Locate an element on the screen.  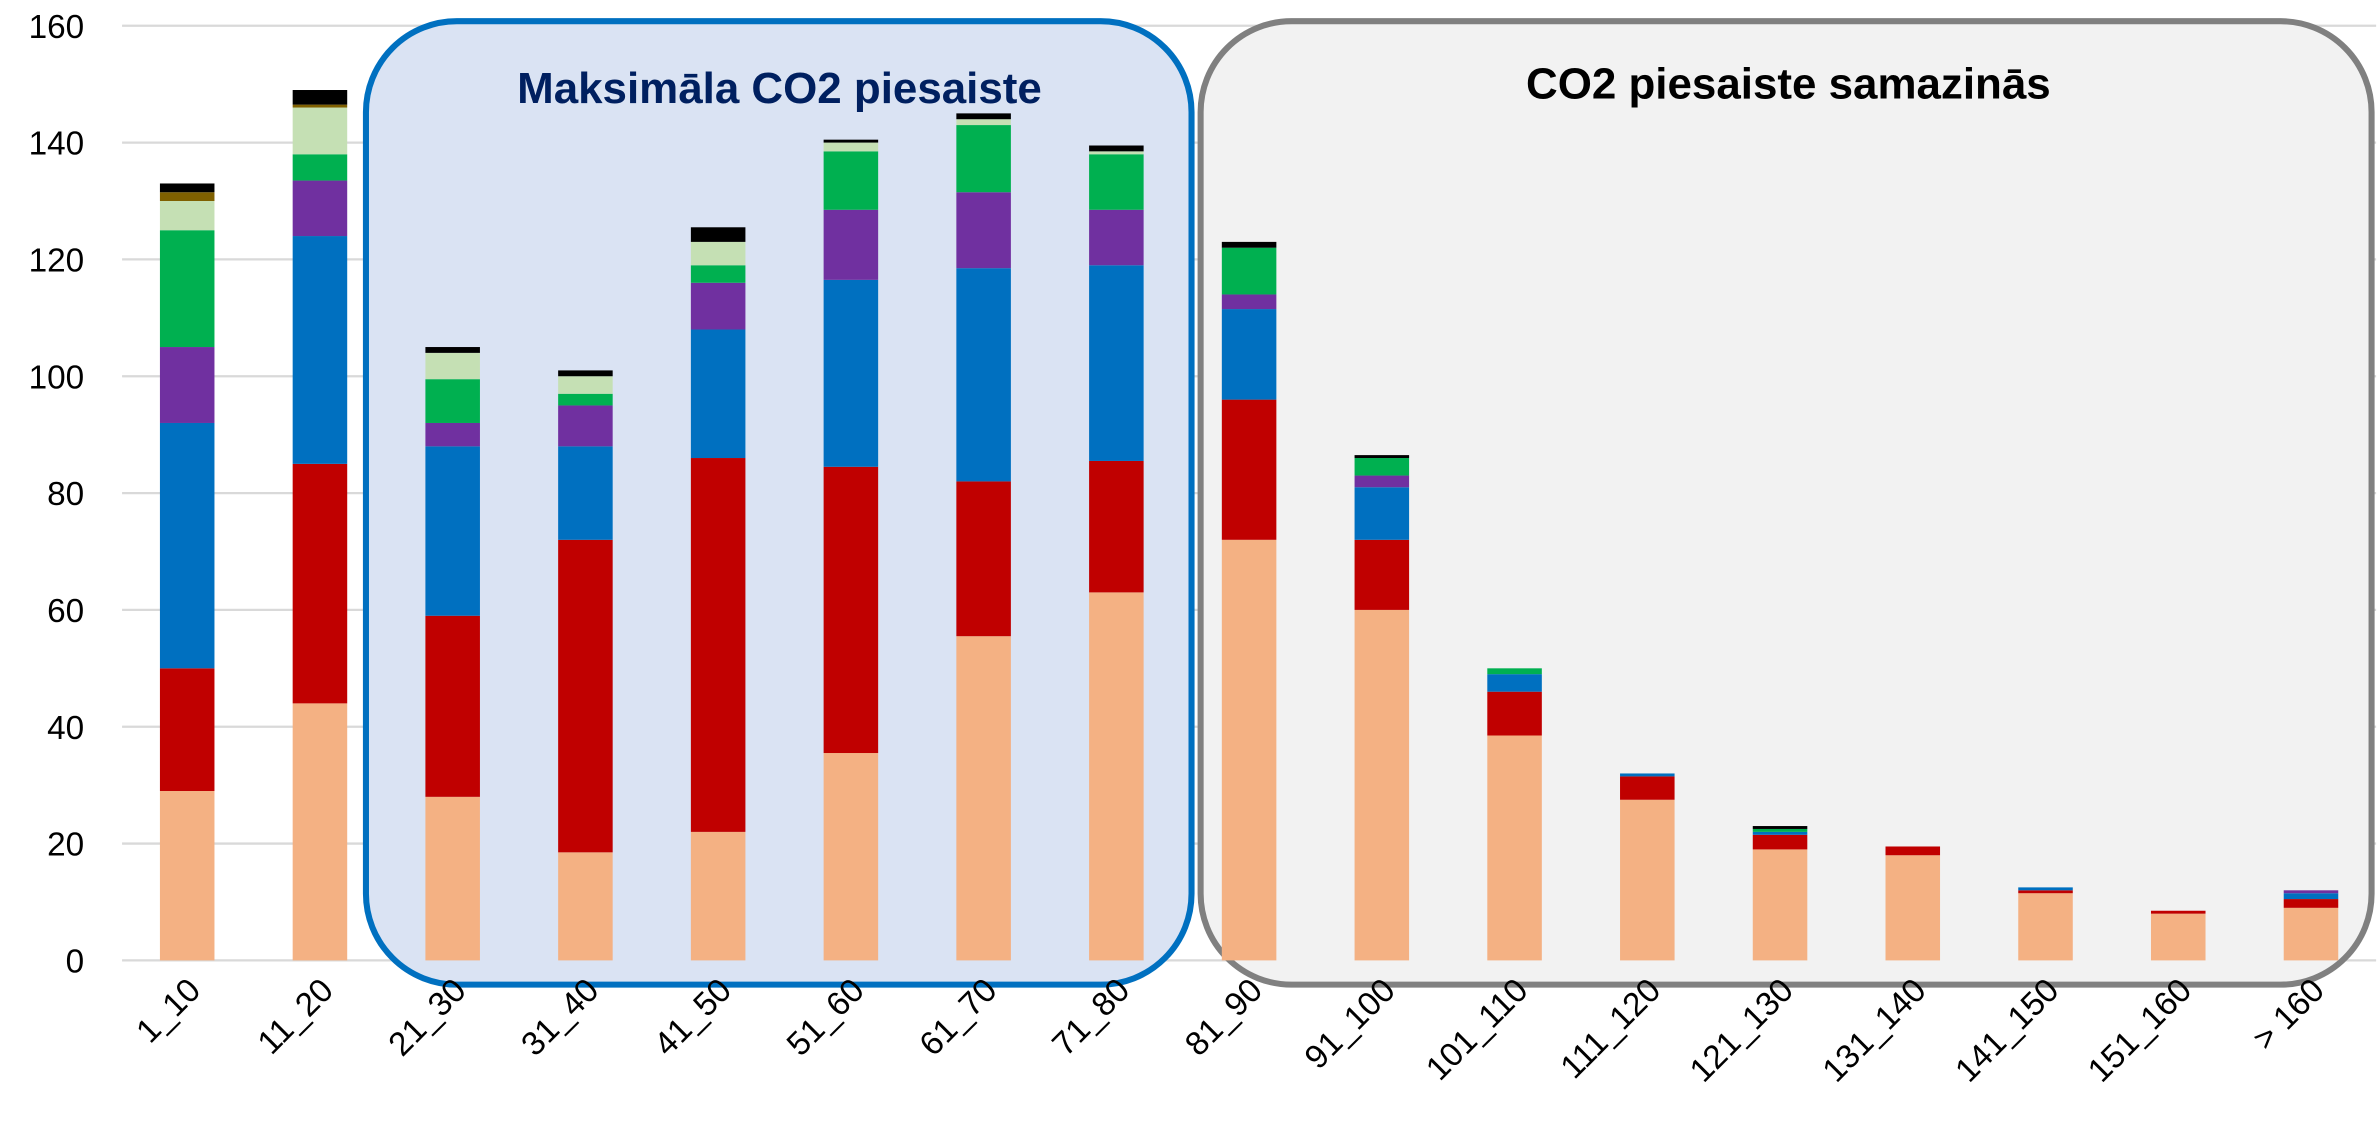
x-tick-label: 21_30 is located at coordinates (428, 1018).